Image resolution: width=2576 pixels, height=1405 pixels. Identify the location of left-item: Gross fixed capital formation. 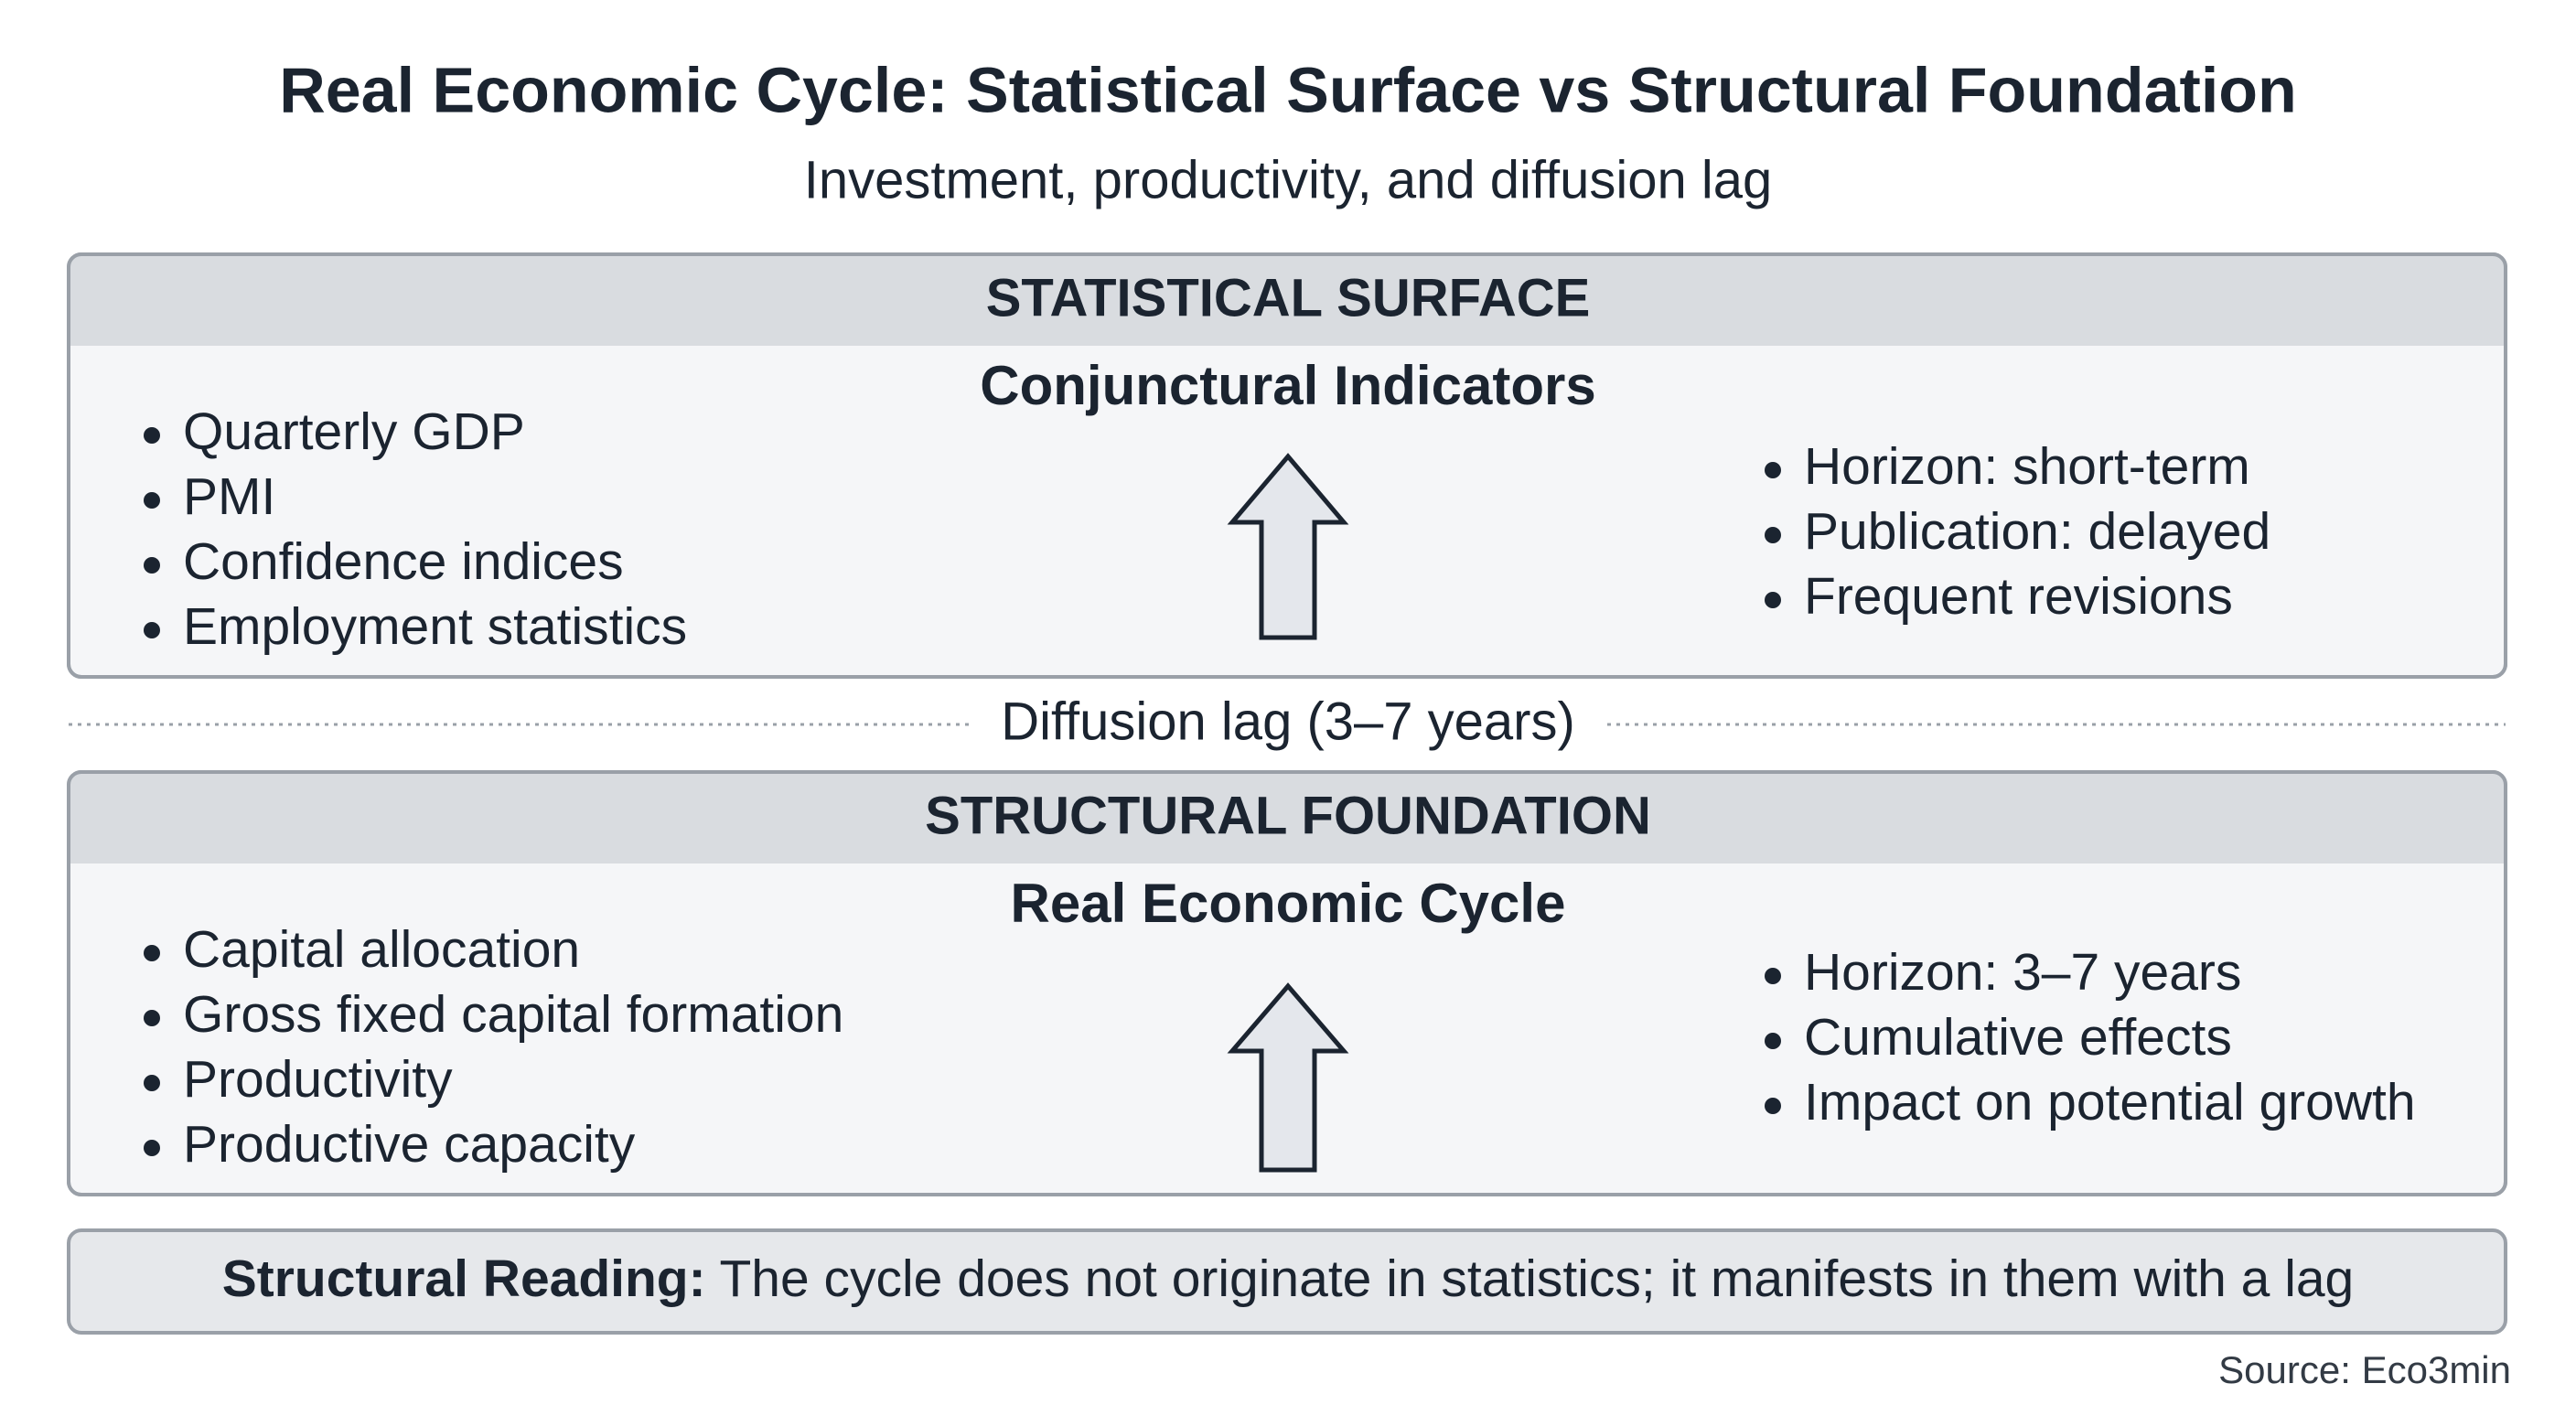
(513, 1015).